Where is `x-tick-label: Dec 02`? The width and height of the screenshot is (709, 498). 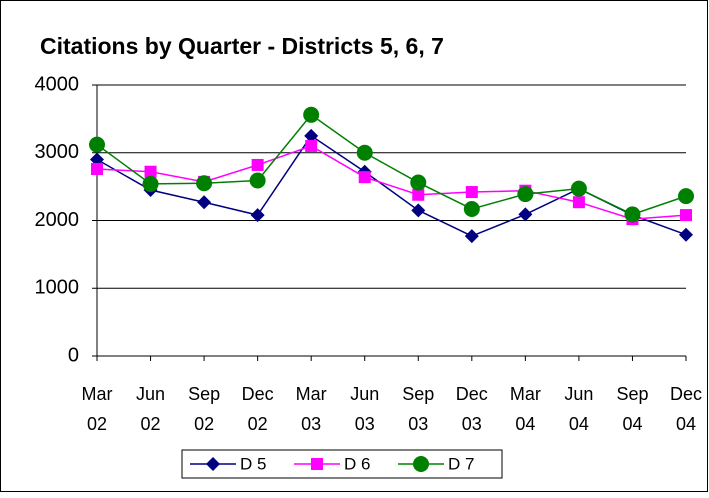 x-tick-label: Dec 02 is located at coordinates (258, 409).